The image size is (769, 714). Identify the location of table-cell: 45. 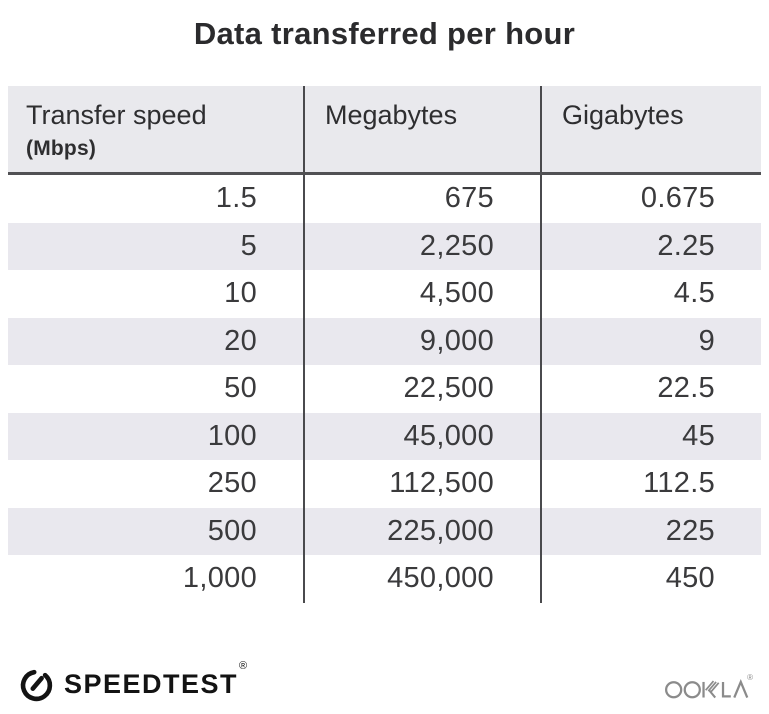
(650, 436).